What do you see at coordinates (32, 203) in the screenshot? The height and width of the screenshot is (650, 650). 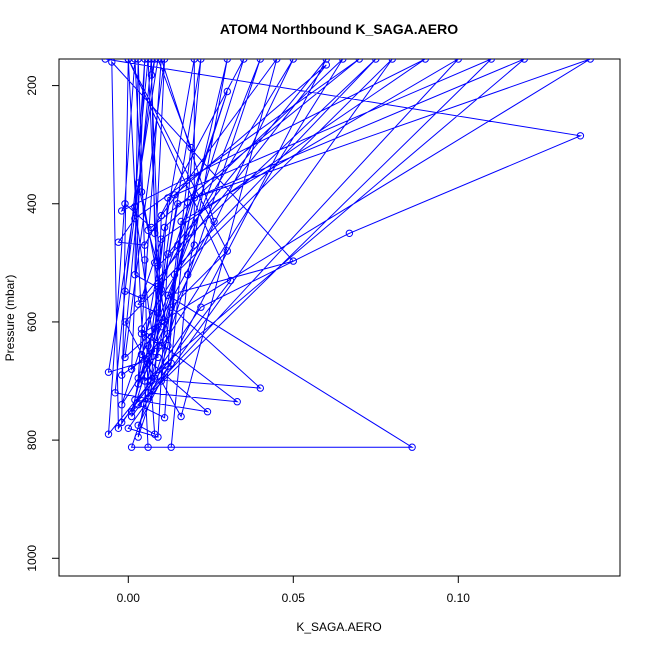 I see `y-tick-label: 400` at bounding box center [32, 203].